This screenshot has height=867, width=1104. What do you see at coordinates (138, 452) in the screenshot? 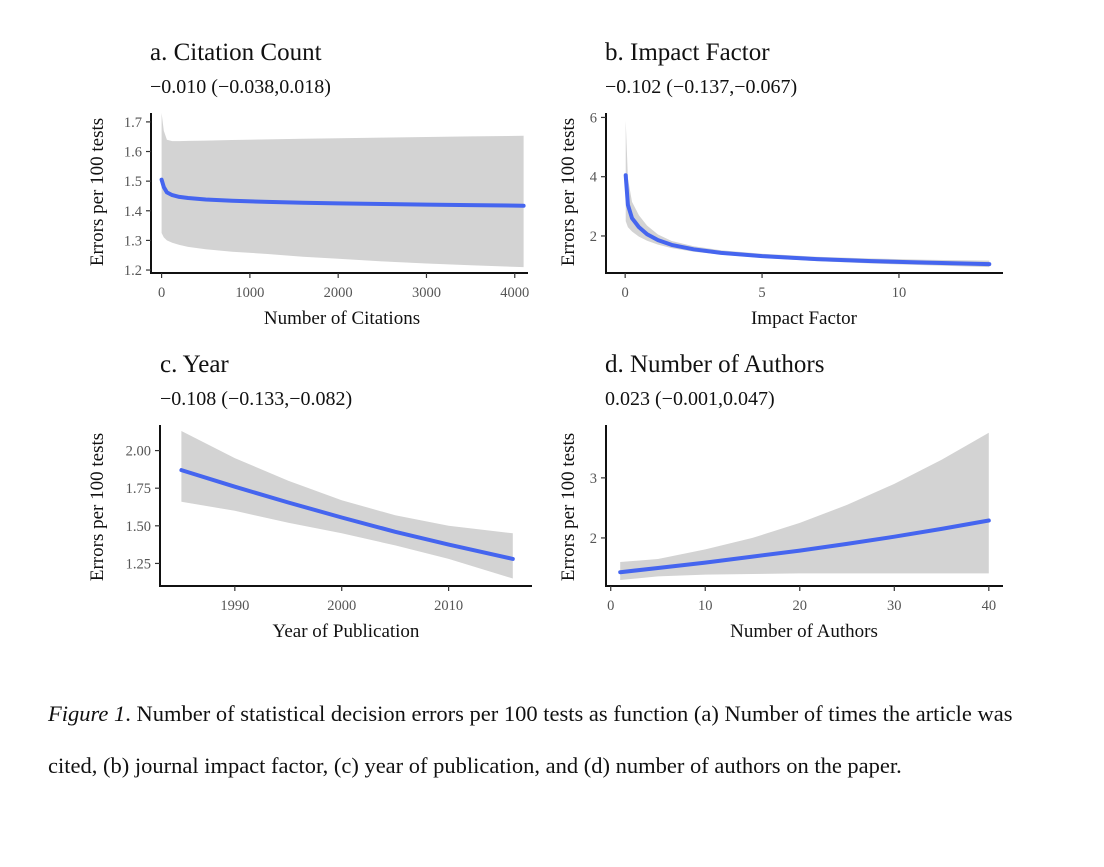
I see `panel-c-ytick-label: 2.00` at bounding box center [138, 452].